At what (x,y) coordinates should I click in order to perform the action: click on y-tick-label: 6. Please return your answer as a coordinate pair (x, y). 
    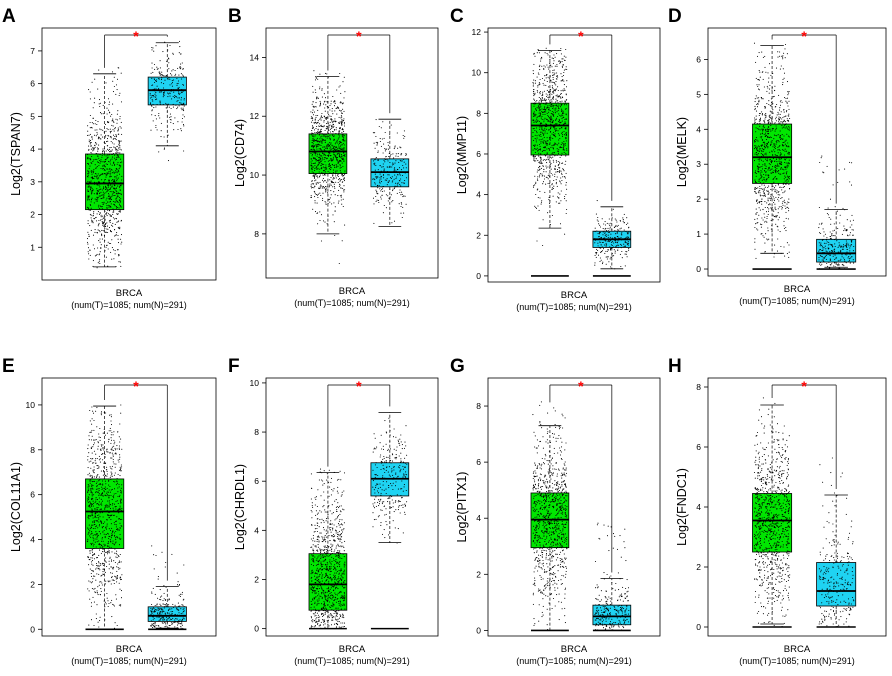
    Looking at the image, I should click on (478, 154).